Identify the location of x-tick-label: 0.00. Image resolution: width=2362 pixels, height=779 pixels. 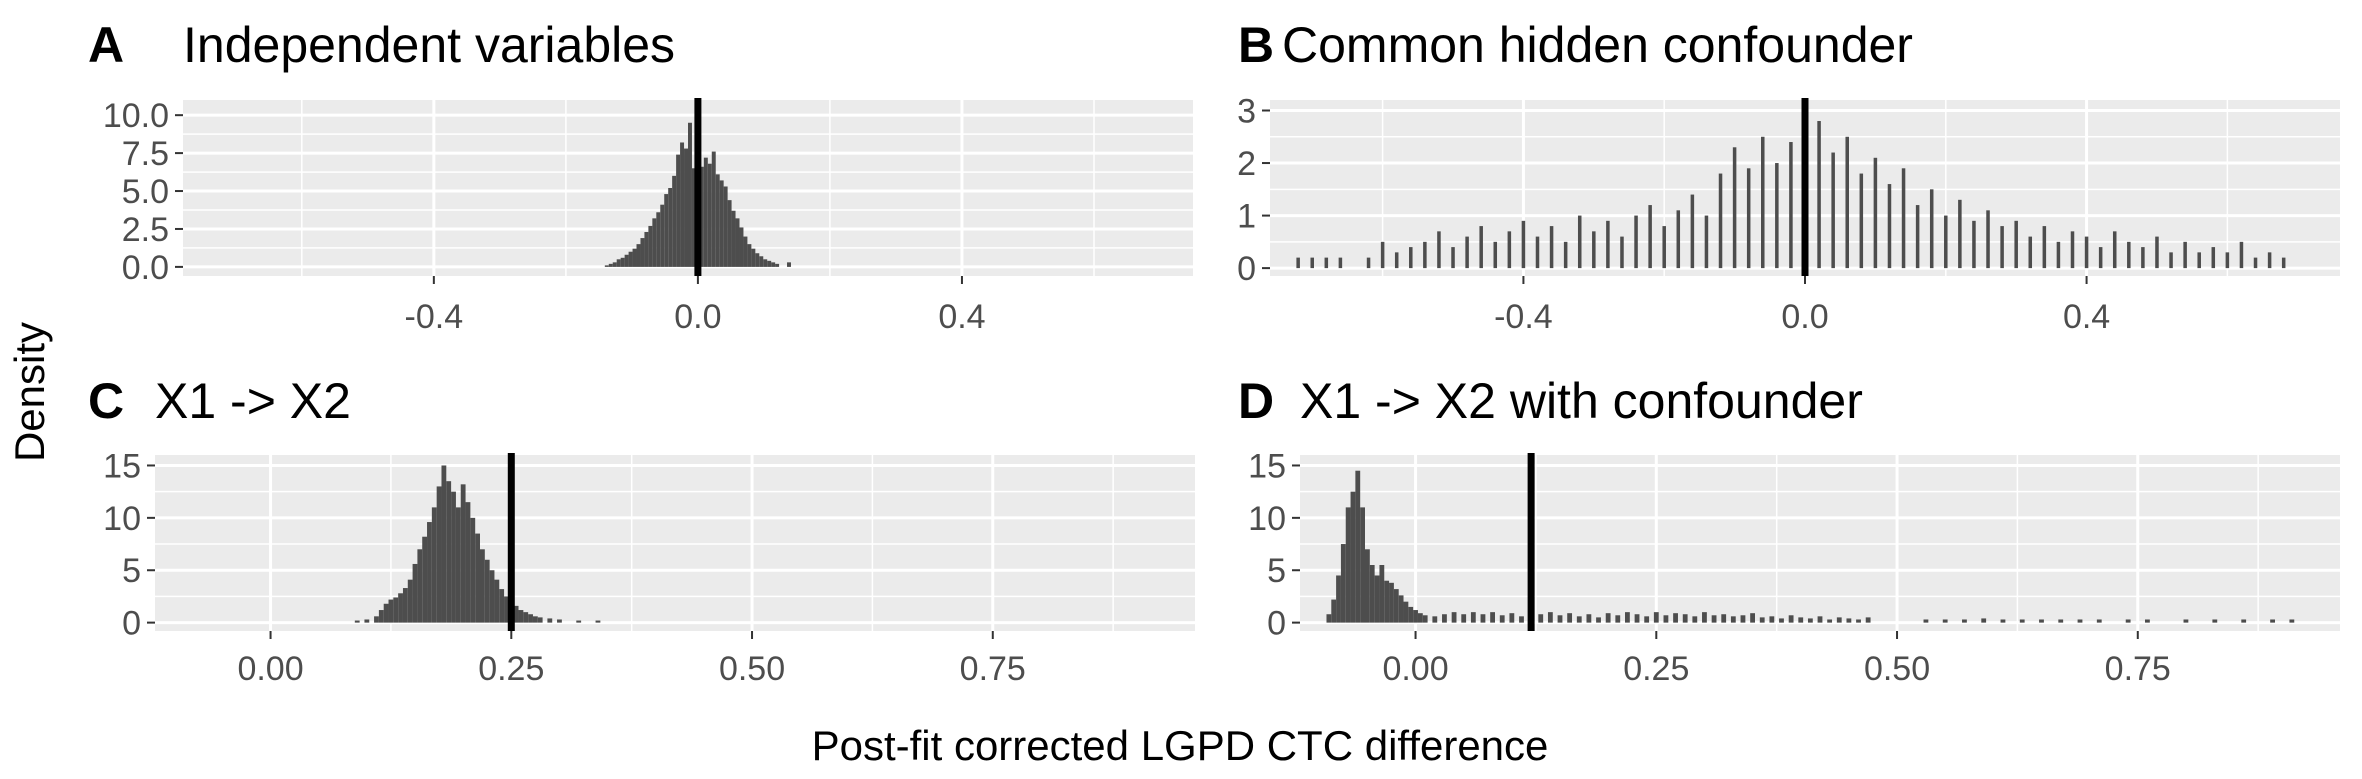
(270, 669).